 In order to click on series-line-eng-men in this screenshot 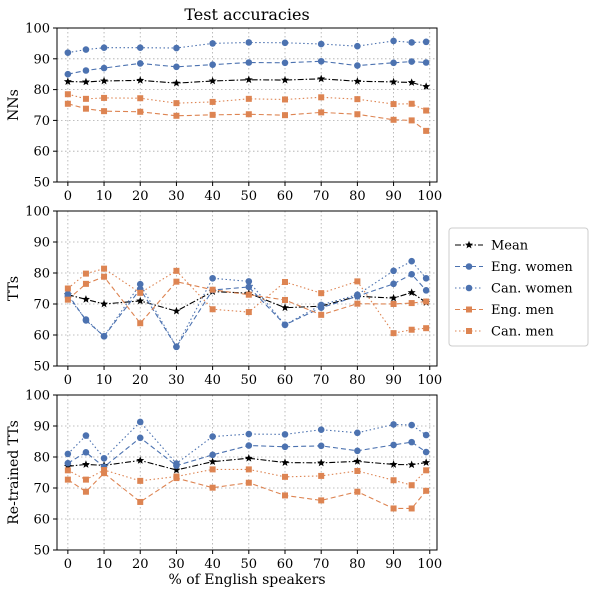, I will do `click(247, 117)`.